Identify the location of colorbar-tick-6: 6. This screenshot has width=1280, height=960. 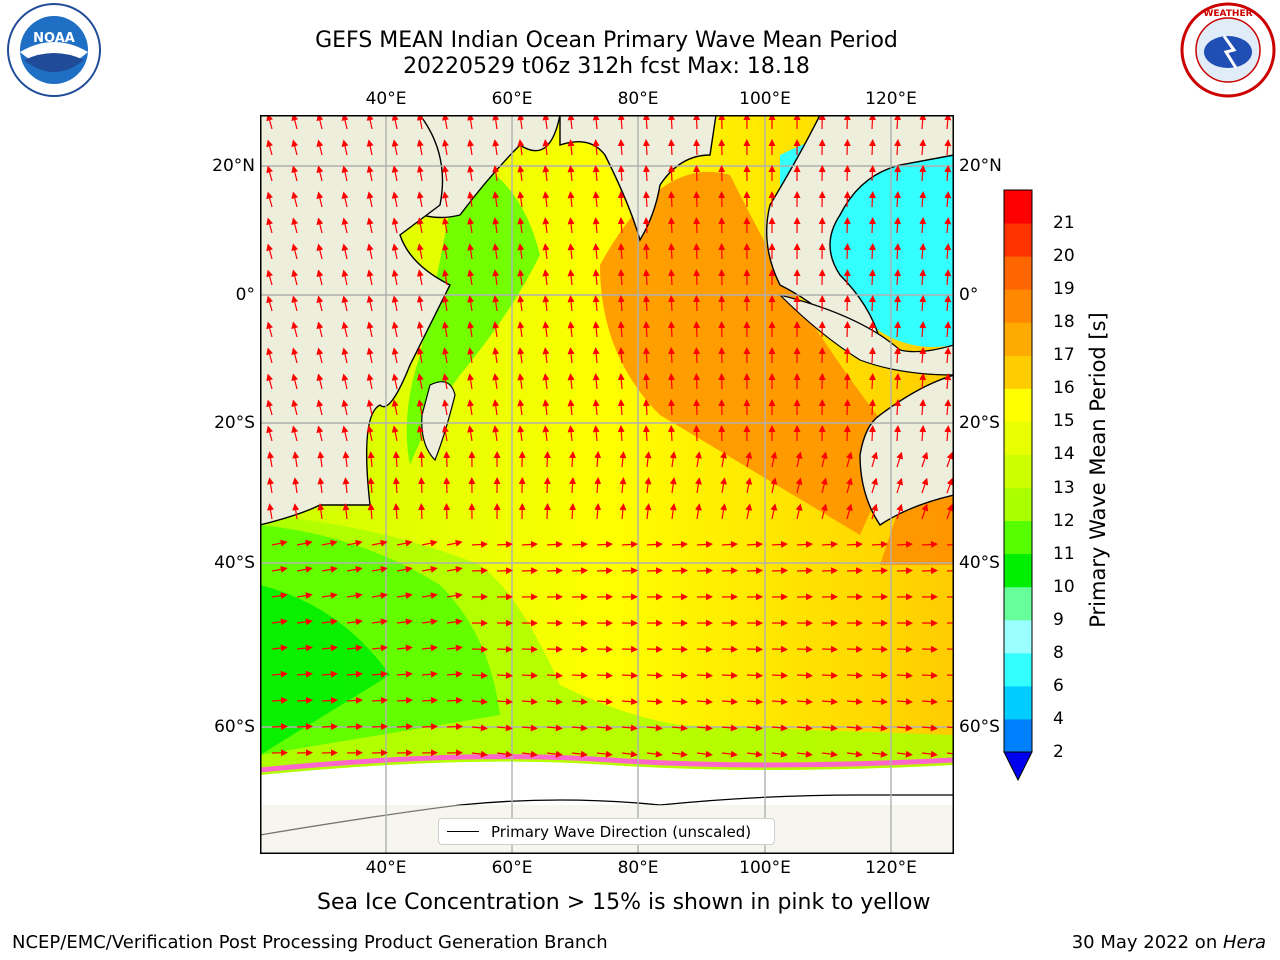
(1058, 685).